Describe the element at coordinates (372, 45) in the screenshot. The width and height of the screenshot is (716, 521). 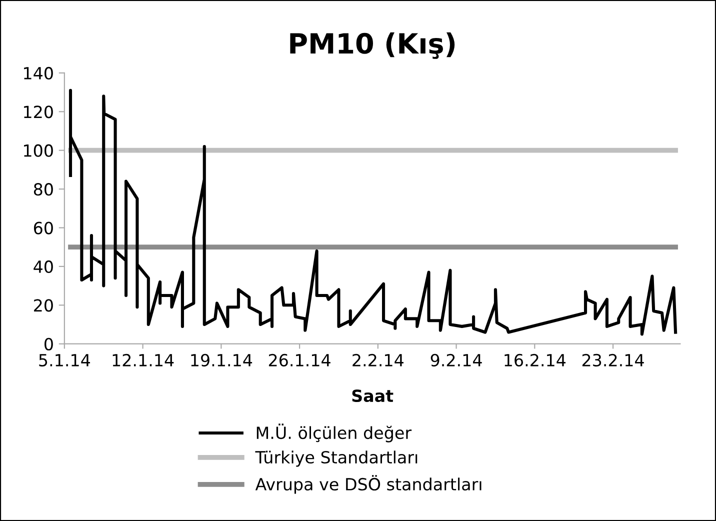
I see `chart-title: PM10 (Kış)` at that location.